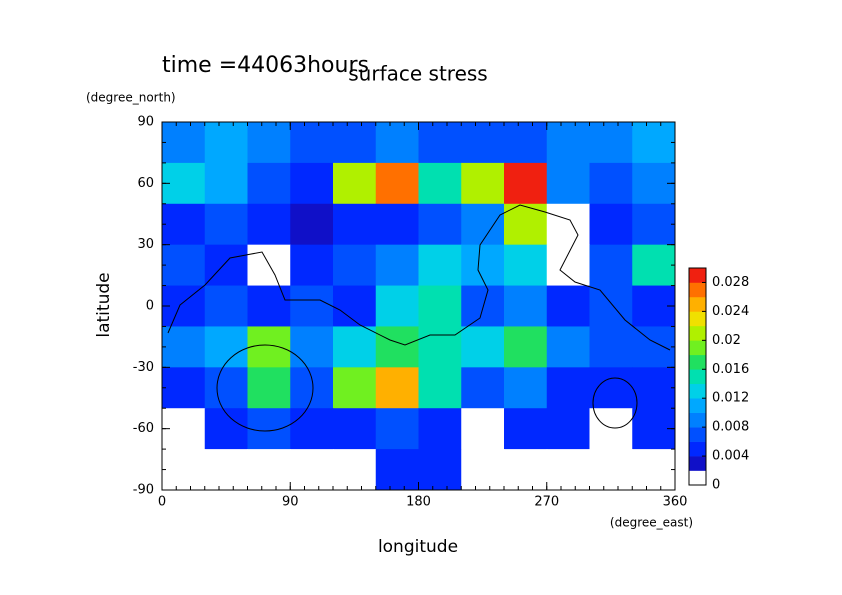 The width and height of the screenshot is (842, 595). I want to click on x-tick-label: 180, so click(418, 502).